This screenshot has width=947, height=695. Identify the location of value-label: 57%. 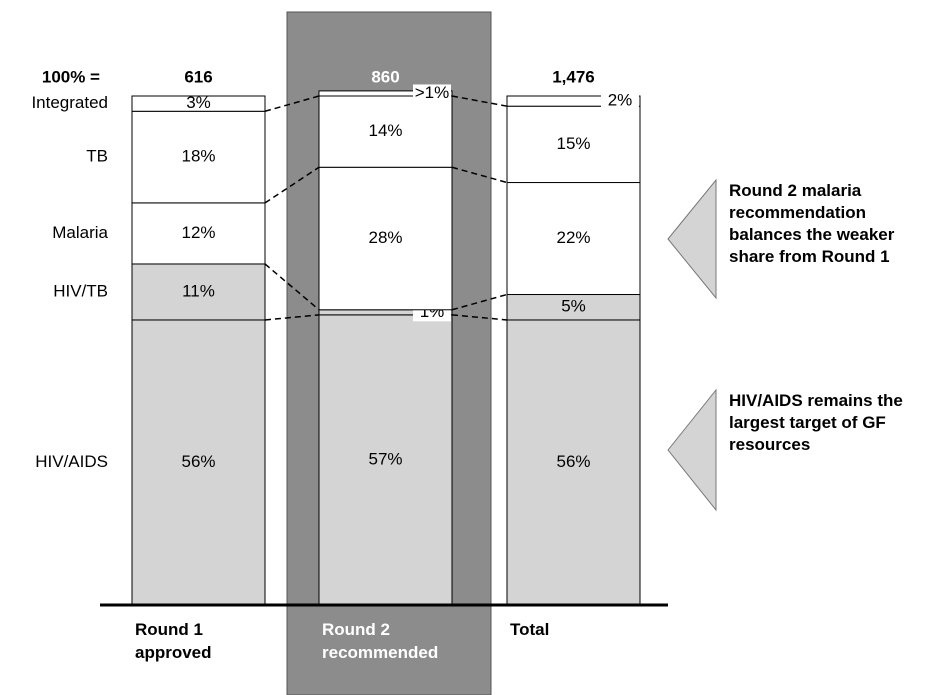
(385, 458).